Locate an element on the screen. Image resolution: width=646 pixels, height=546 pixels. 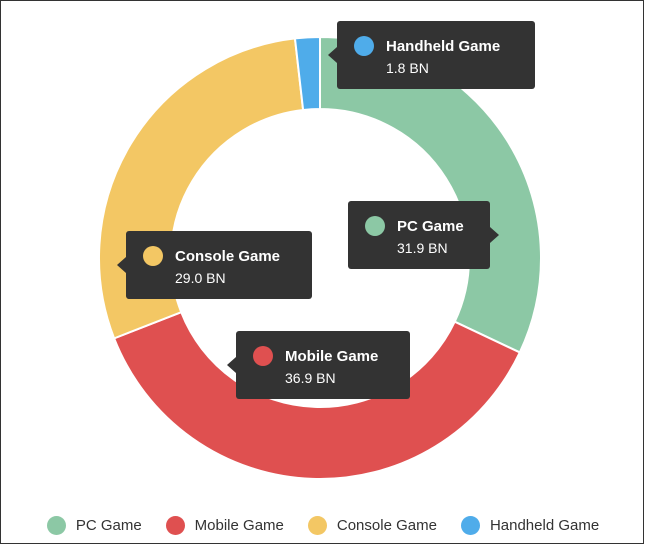
tooltip-pc-game: PC Game 31.9 BN is located at coordinates (423, 235).